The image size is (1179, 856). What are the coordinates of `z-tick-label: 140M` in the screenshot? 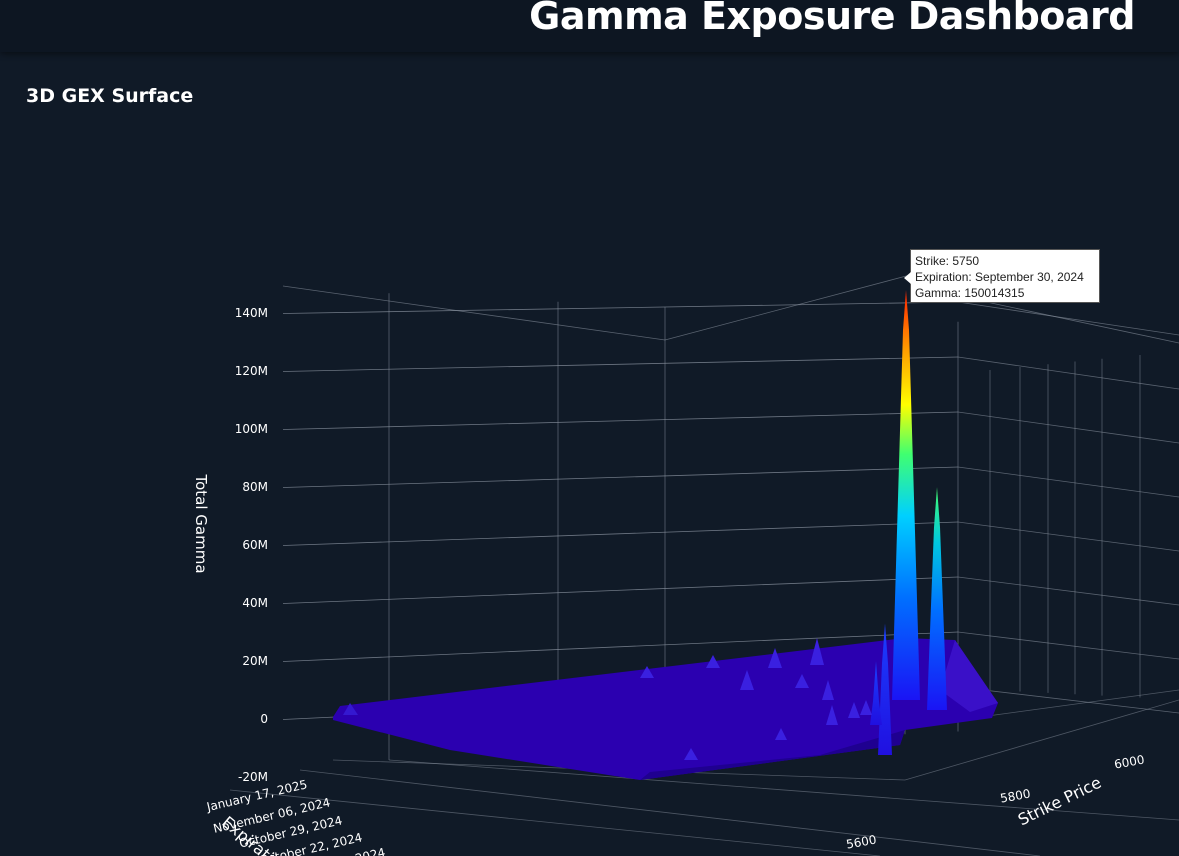 It's located at (251, 313).